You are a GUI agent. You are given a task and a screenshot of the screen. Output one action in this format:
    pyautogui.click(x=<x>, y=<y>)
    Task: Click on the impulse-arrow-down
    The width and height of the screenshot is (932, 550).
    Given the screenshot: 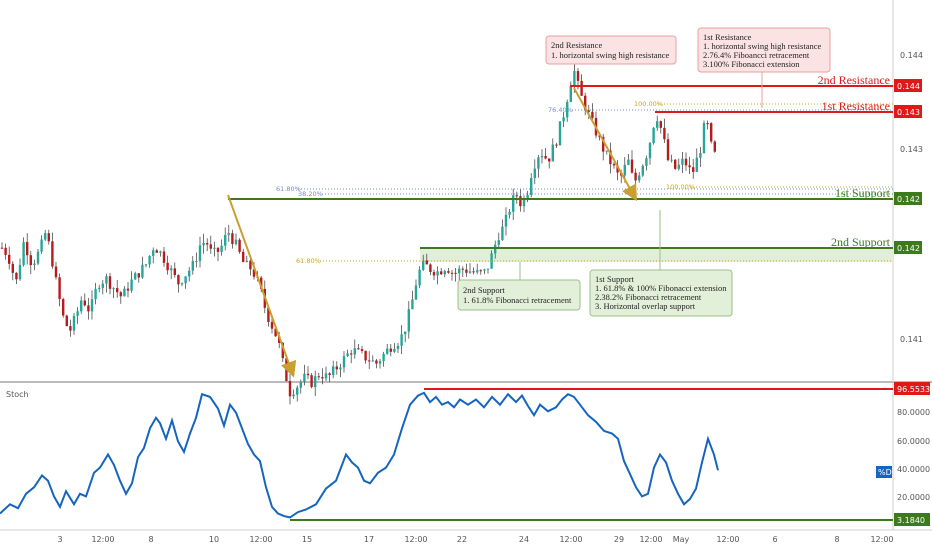 What is the action you would take?
    pyautogui.click(x=262, y=286)
    